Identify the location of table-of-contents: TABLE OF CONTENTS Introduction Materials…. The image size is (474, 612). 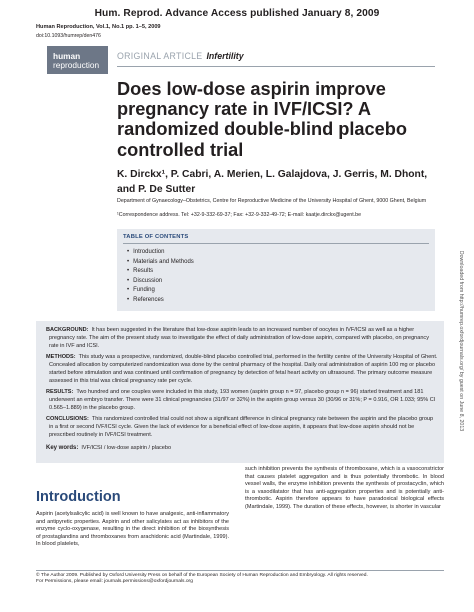
(276, 270).